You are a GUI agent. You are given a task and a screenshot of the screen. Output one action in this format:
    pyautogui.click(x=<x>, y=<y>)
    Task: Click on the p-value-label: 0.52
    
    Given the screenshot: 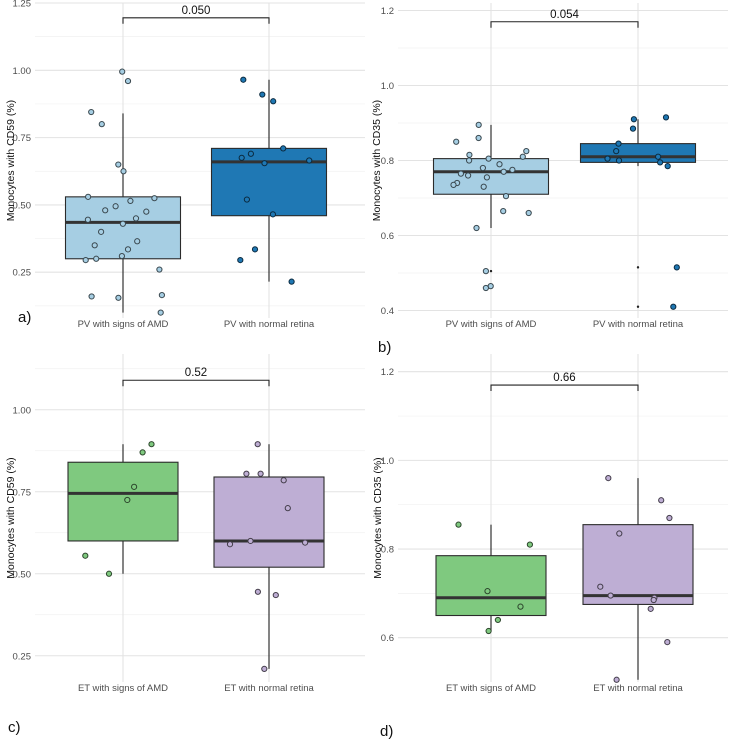 What is the action you would take?
    pyautogui.click(x=196, y=373)
    